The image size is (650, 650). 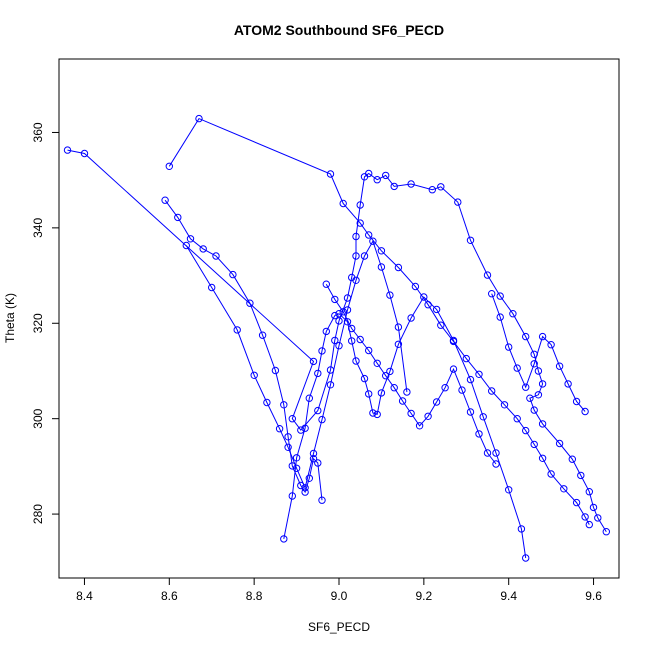 I want to click on x-tick-label: 9.4, so click(x=508, y=596).